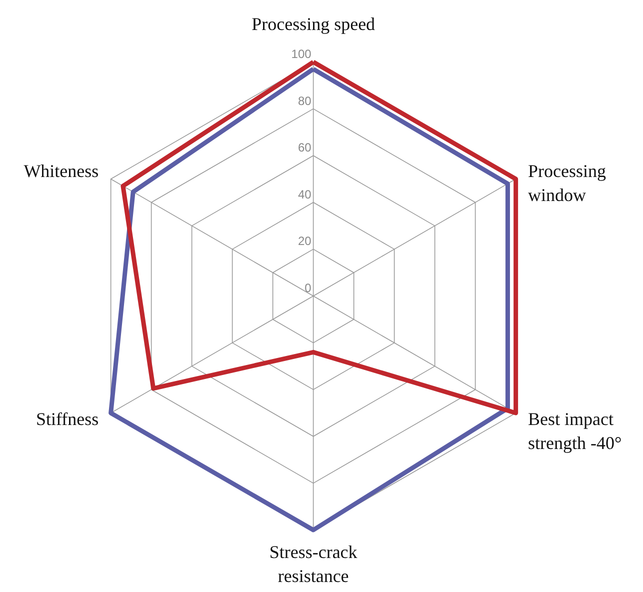 This screenshot has width=643, height=592. I want to click on y-tick-label: 0, so click(308, 288).